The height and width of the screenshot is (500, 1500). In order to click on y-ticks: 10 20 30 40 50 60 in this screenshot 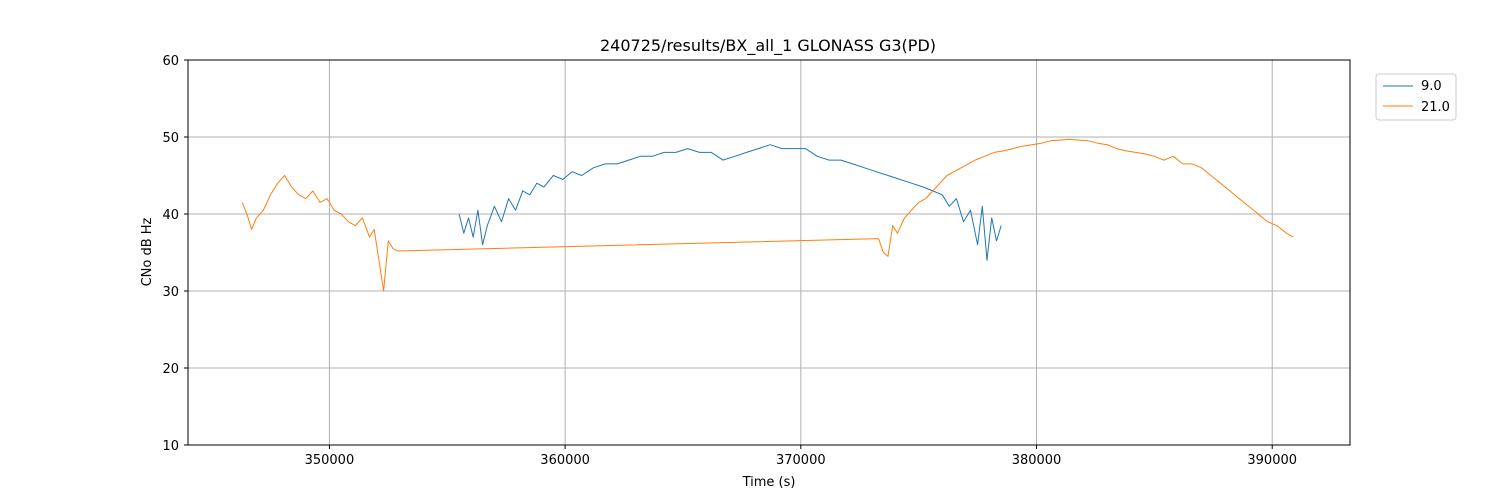, I will do `click(175, 254)`.